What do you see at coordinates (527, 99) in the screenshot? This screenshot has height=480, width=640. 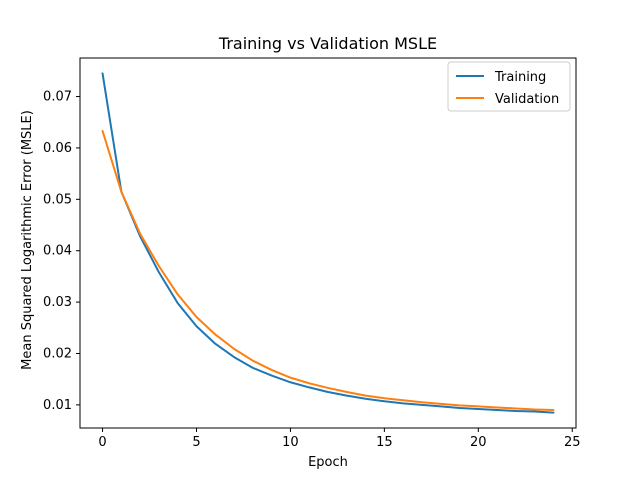 I see `legend-label-validation: Validation` at bounding box center [527, 99].